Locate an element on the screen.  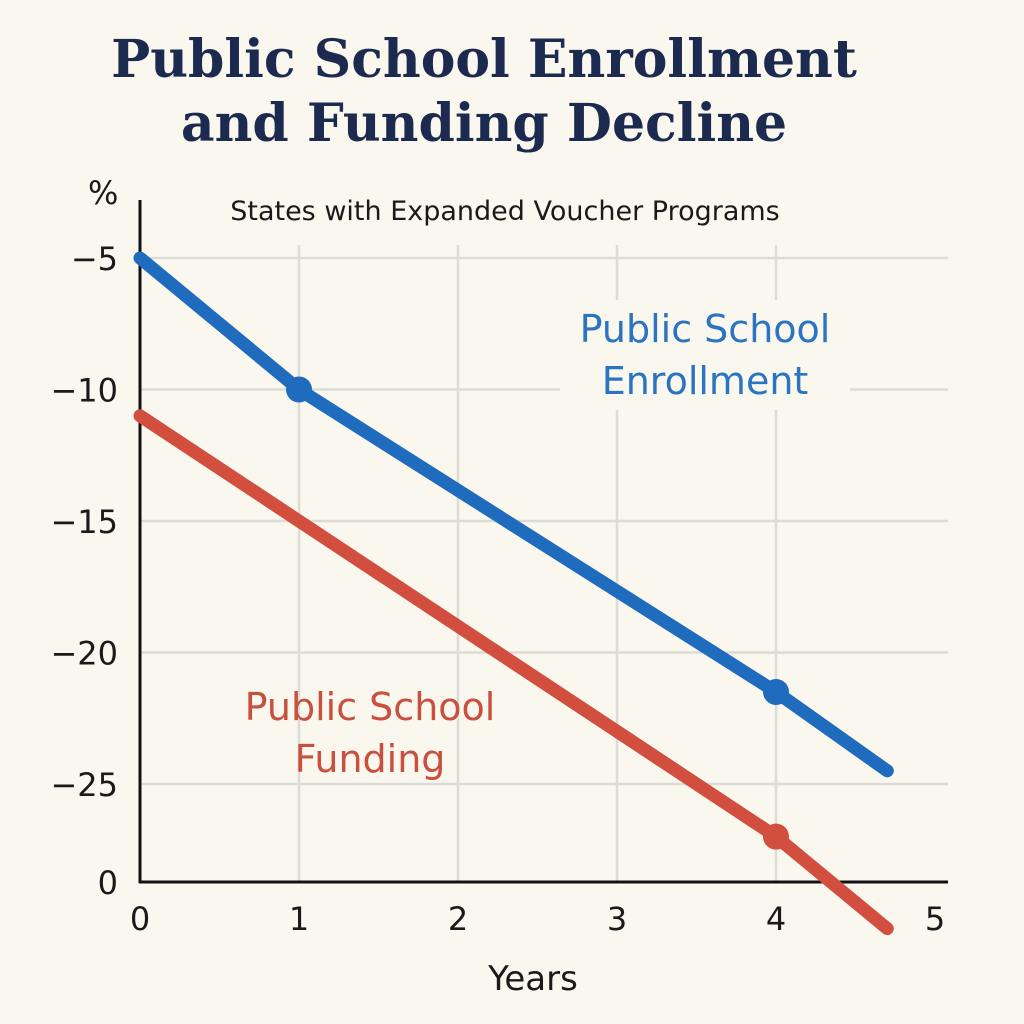
x-tick-label: 1 is located at coordinates (299, 919).